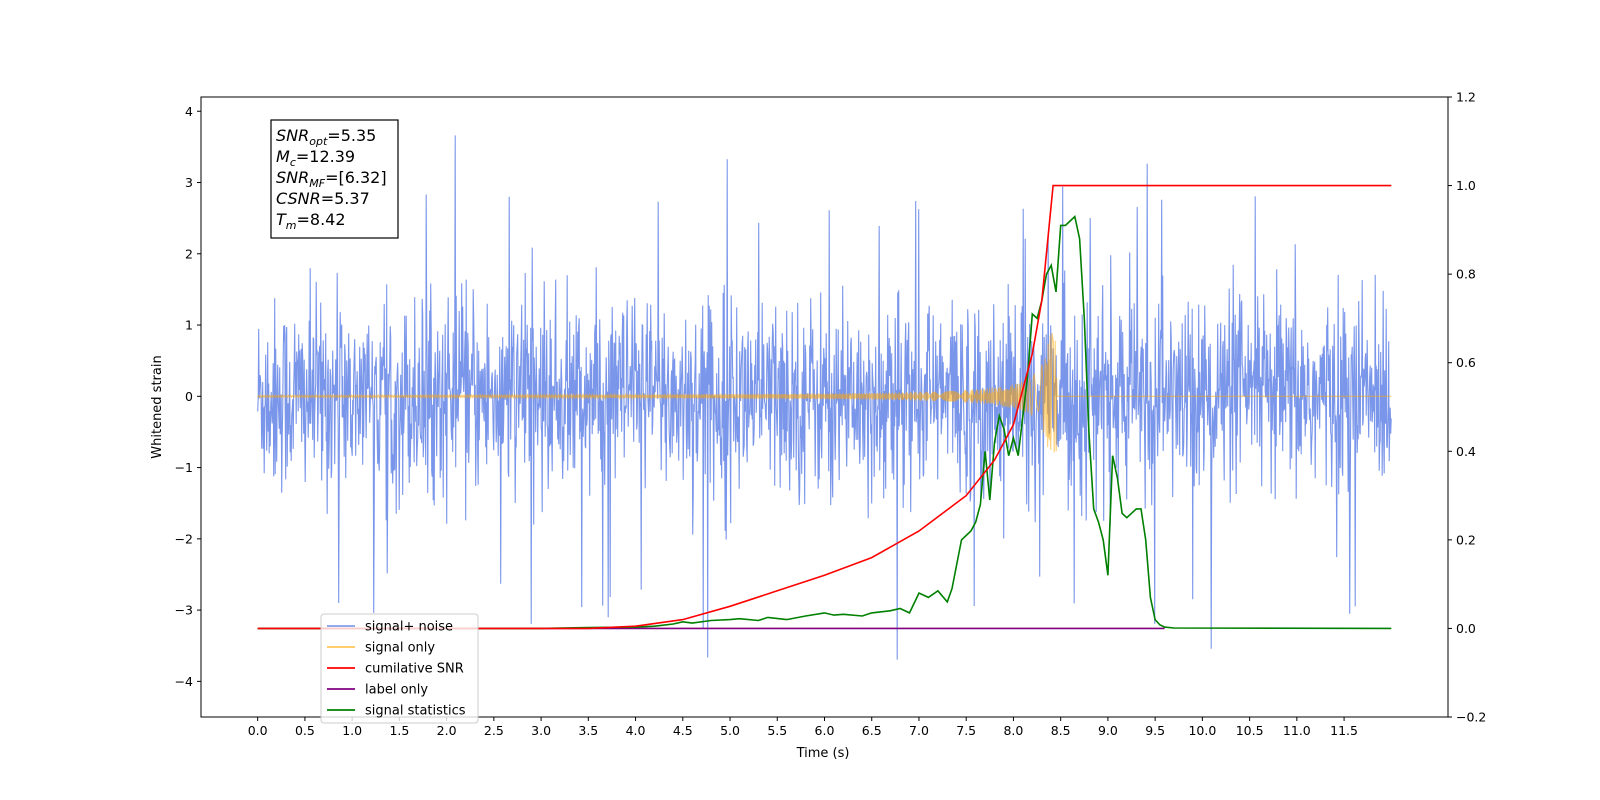  I want to click on annotation-line: CSNR=5.37, so click(323, 198).